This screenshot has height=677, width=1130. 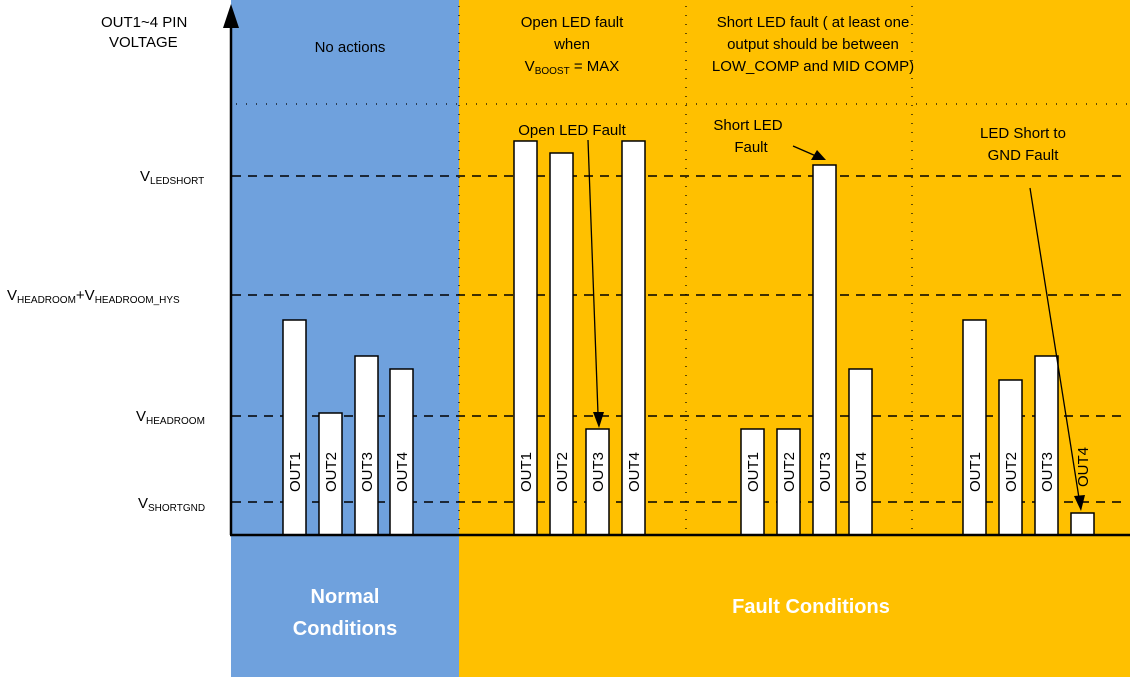 I want to click on annotation-open-led-fault: Open LED Fault, so click(x=572, y=130).